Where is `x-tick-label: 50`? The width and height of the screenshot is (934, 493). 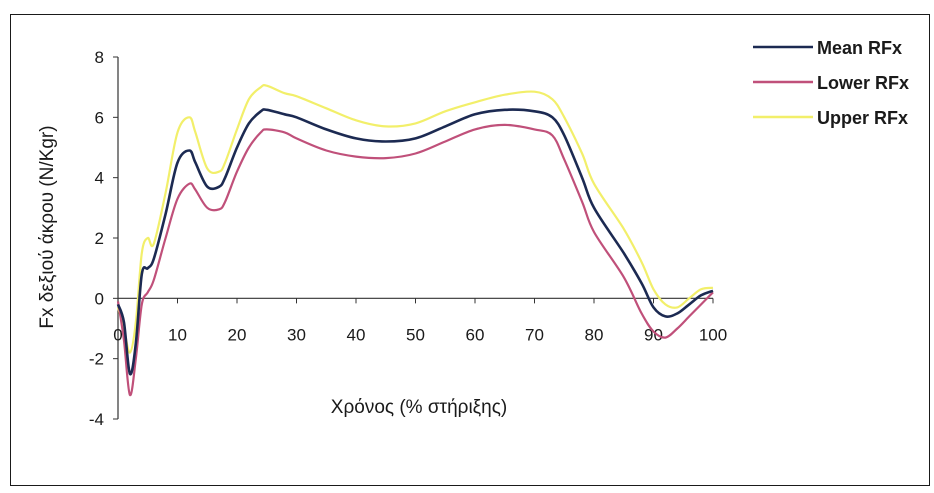
x-tick-label: 50 is located at coordinates (415, 334).